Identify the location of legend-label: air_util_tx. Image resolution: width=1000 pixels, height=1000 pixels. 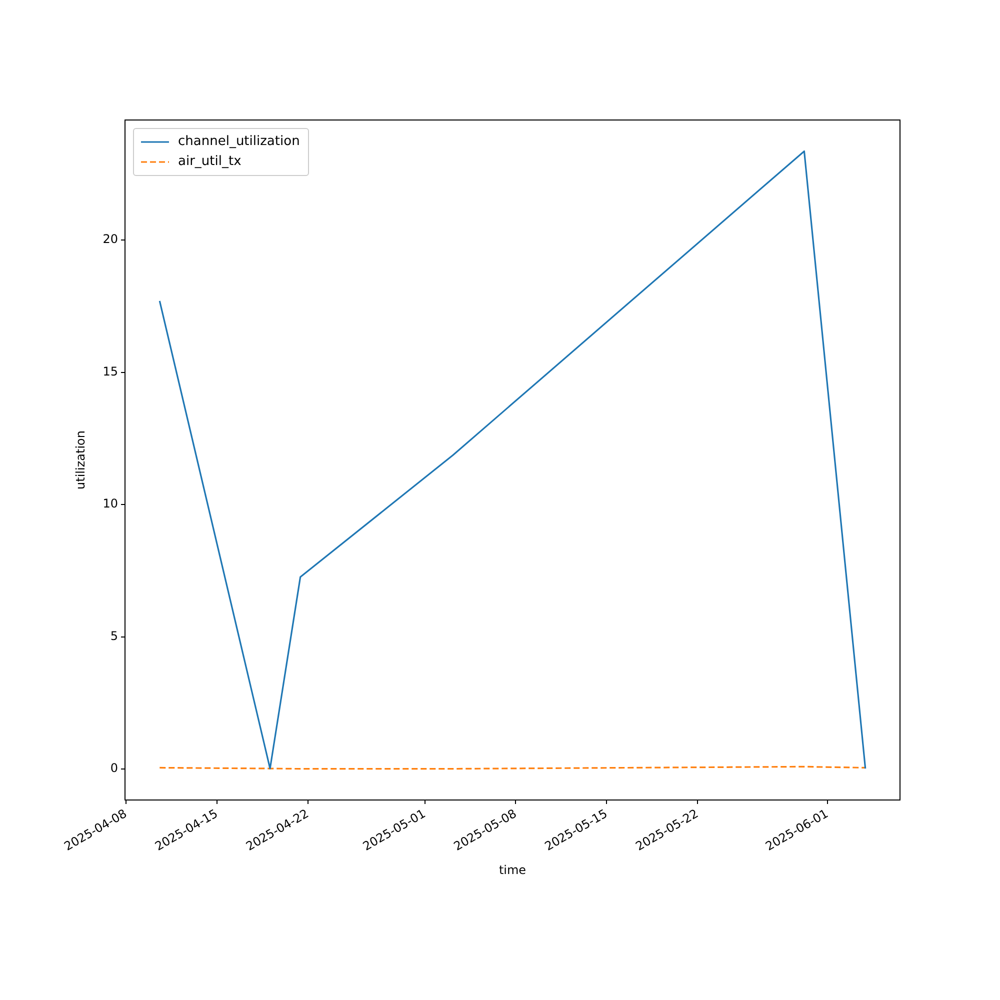
(210, 162).